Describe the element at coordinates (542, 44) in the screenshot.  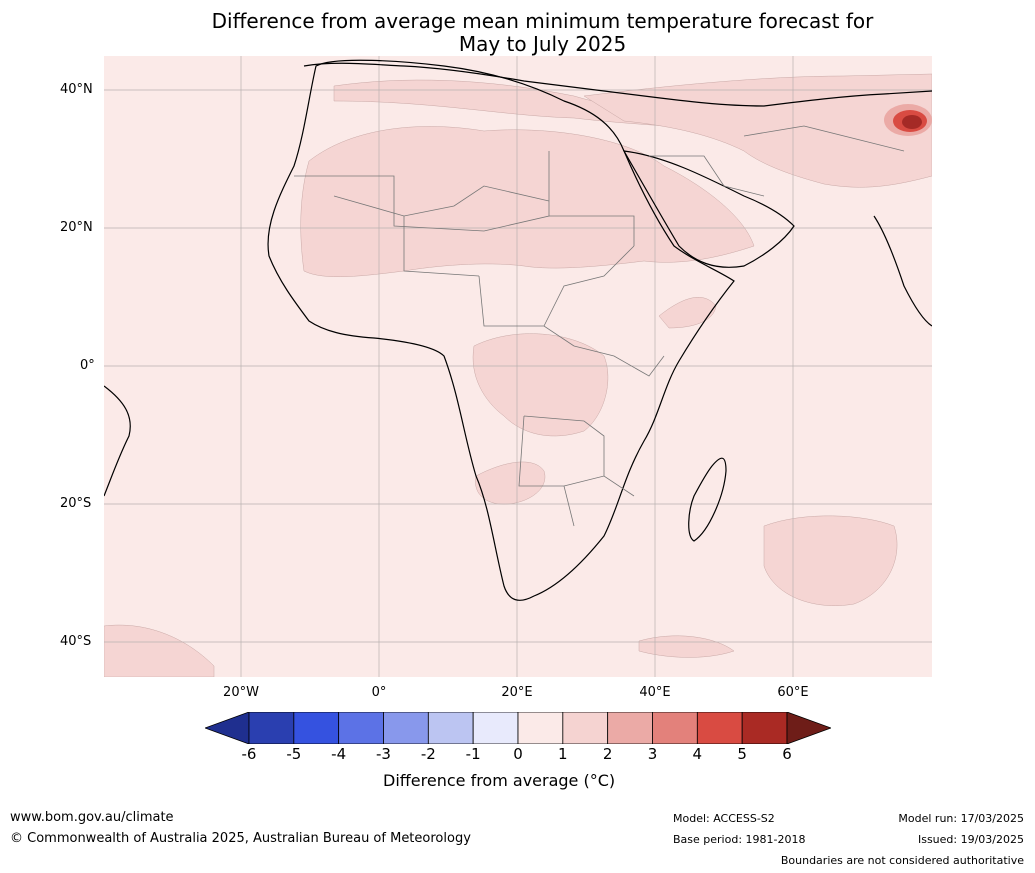
I see `title-line-2: May to July 2025` at that location.